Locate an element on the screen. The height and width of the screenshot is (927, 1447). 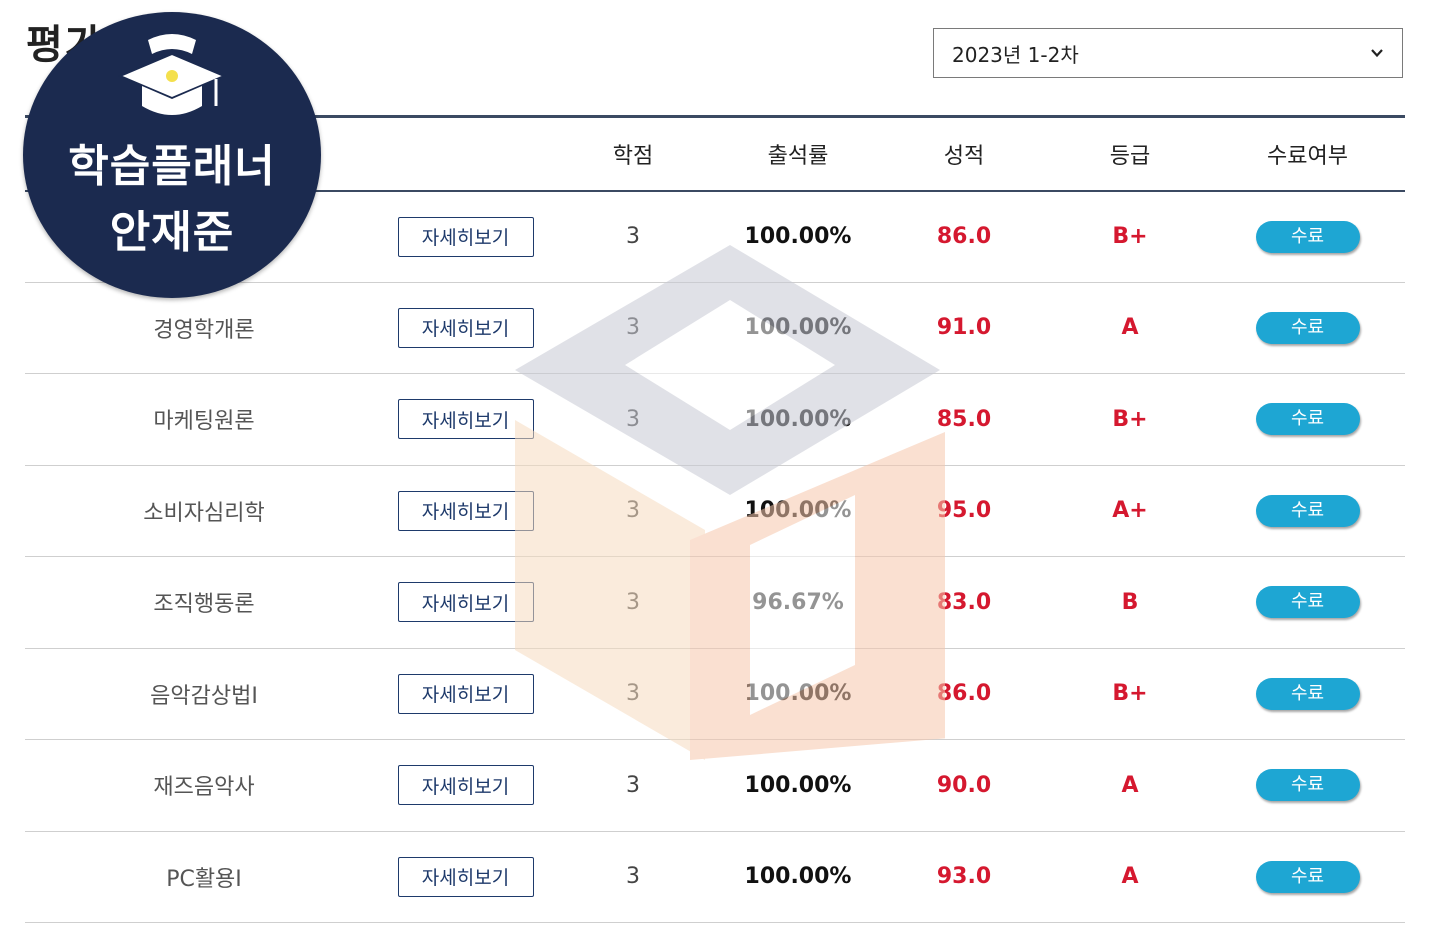
term-select: 2023년 1-2차 is located at coordinates (1168, 53).